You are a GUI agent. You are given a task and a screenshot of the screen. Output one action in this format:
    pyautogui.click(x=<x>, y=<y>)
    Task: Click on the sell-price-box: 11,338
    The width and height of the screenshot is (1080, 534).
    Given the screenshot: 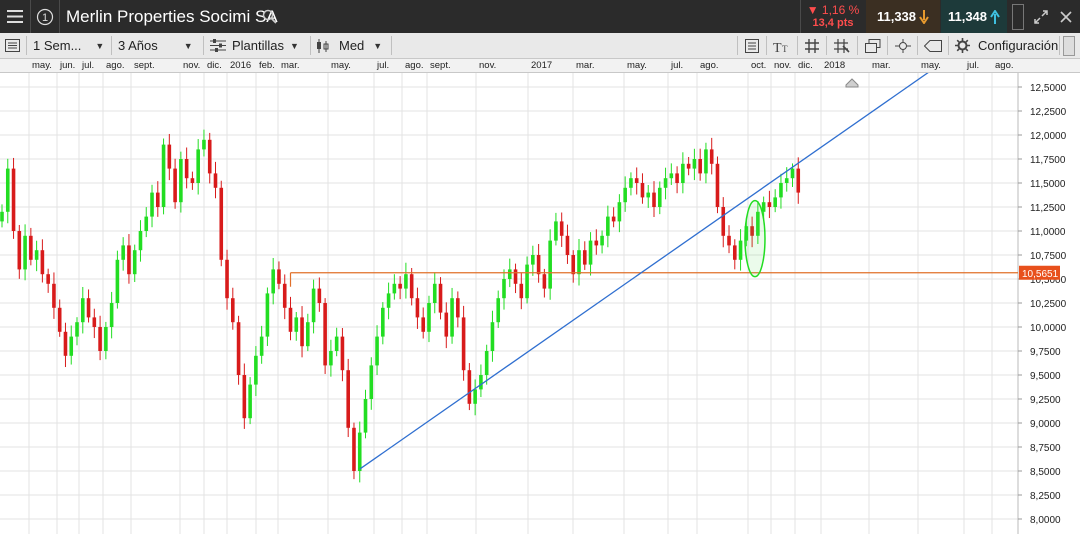 What is the action you would take?
    pyautogui.click(x=903, y=16)
    